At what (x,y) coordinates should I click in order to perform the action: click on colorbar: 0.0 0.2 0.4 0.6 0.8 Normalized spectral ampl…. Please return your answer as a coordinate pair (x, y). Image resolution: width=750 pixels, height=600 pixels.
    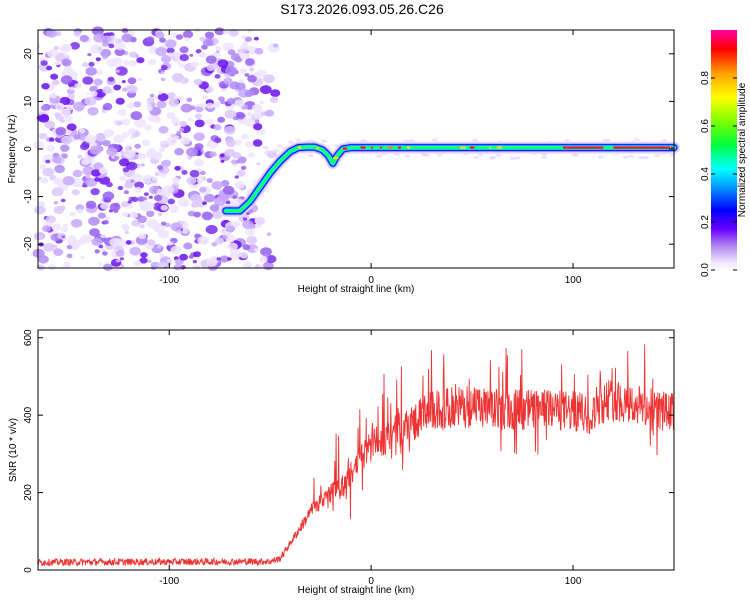
    Looking at the image, I should click on (724, 153).